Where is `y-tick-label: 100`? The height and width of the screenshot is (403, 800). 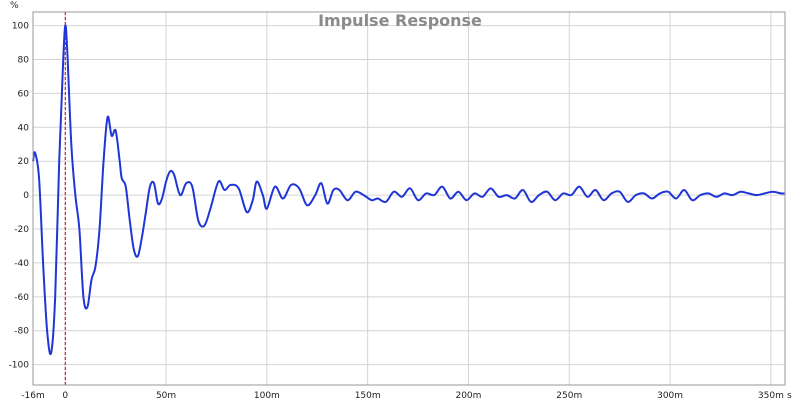 y-tick-label: 100 is located at coordinates (20, 27).